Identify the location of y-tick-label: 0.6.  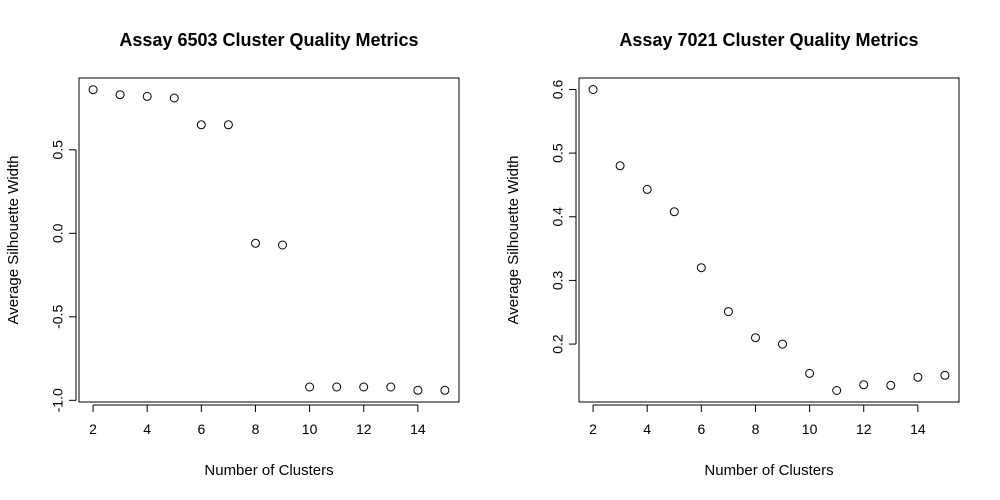
(558, 90).